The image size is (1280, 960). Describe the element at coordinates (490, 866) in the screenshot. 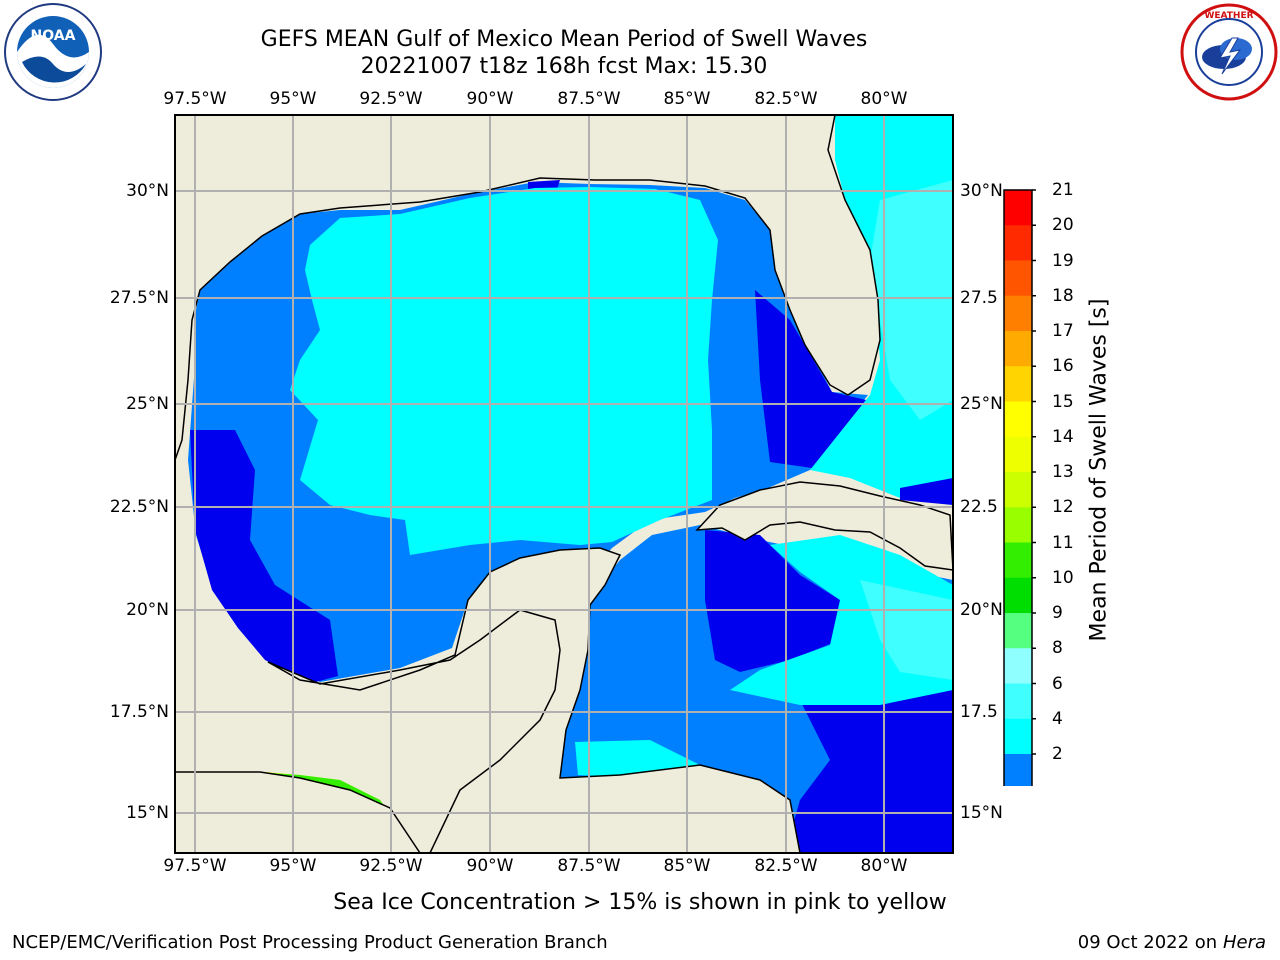

I see `lon-label-bottom: 90°W` at that location.